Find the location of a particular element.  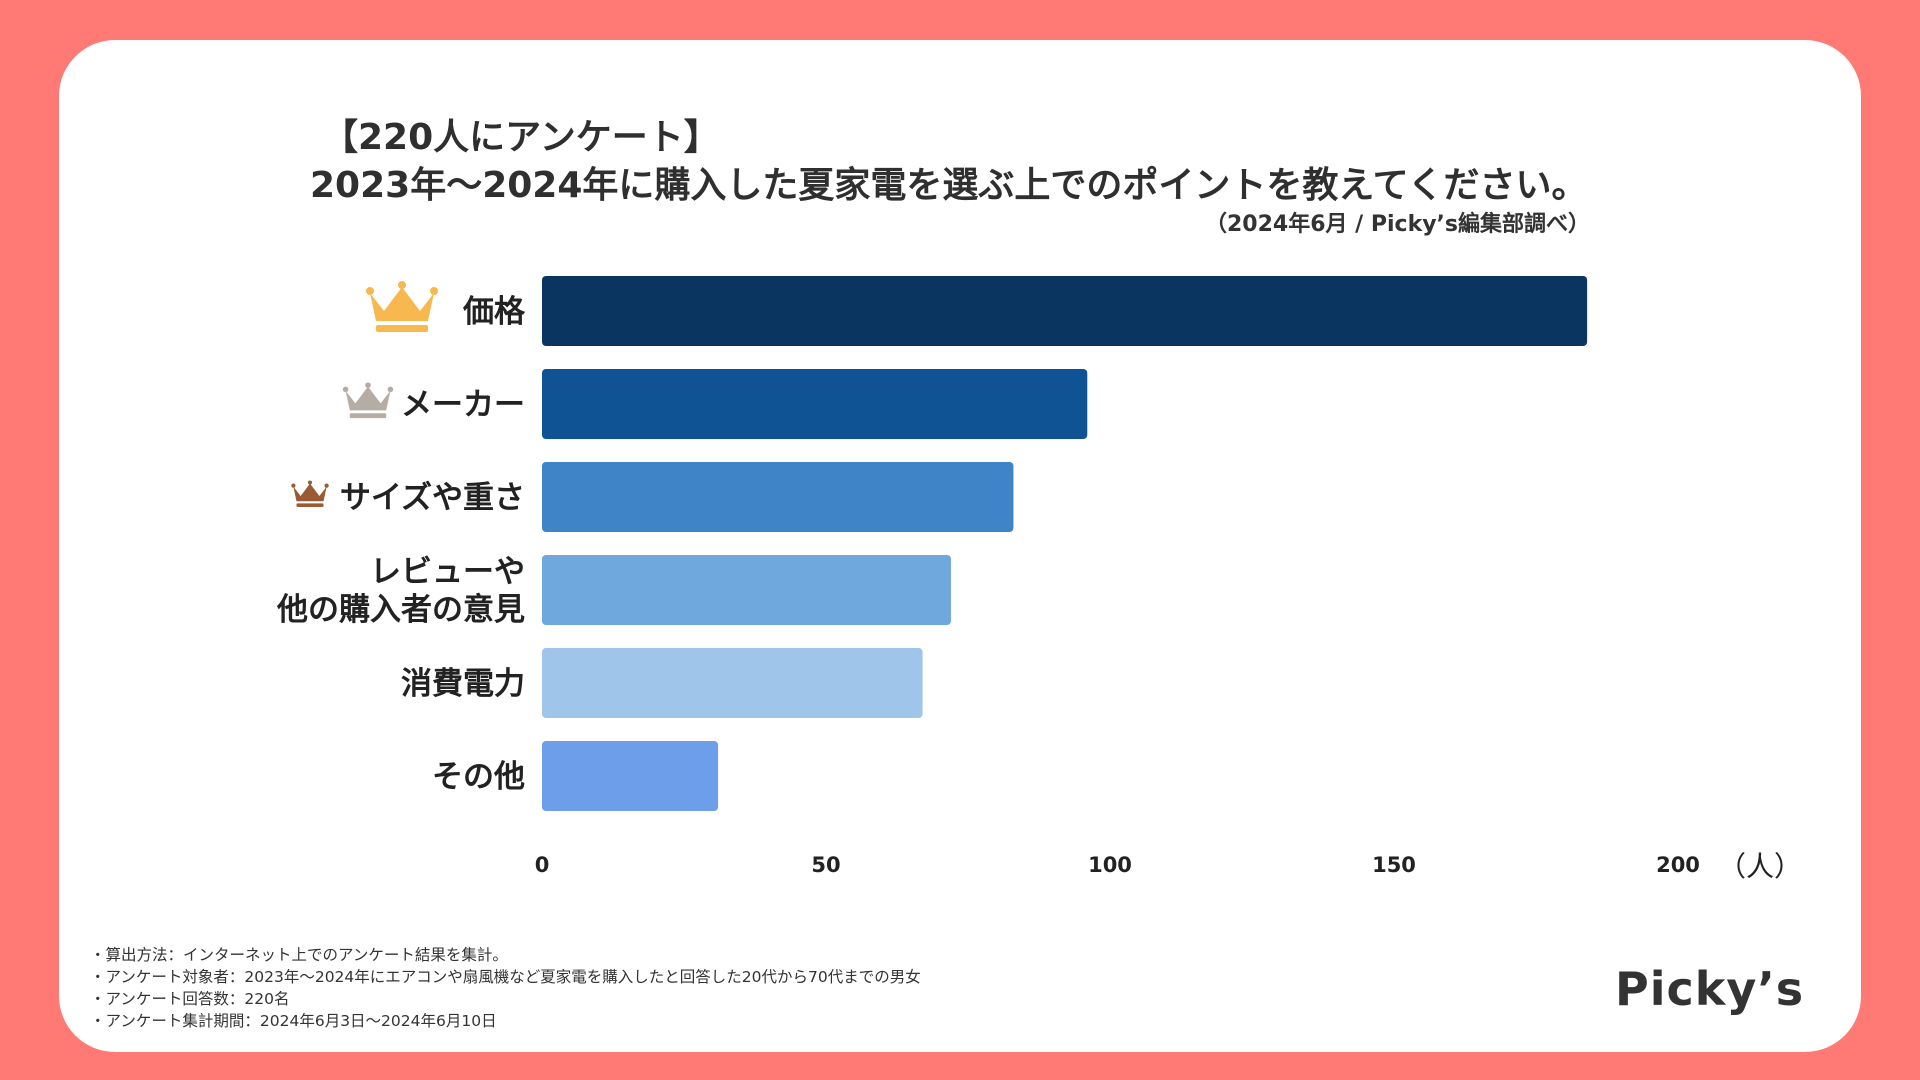

brand-logo: Picky’s is located at coordinates (1710, 989).